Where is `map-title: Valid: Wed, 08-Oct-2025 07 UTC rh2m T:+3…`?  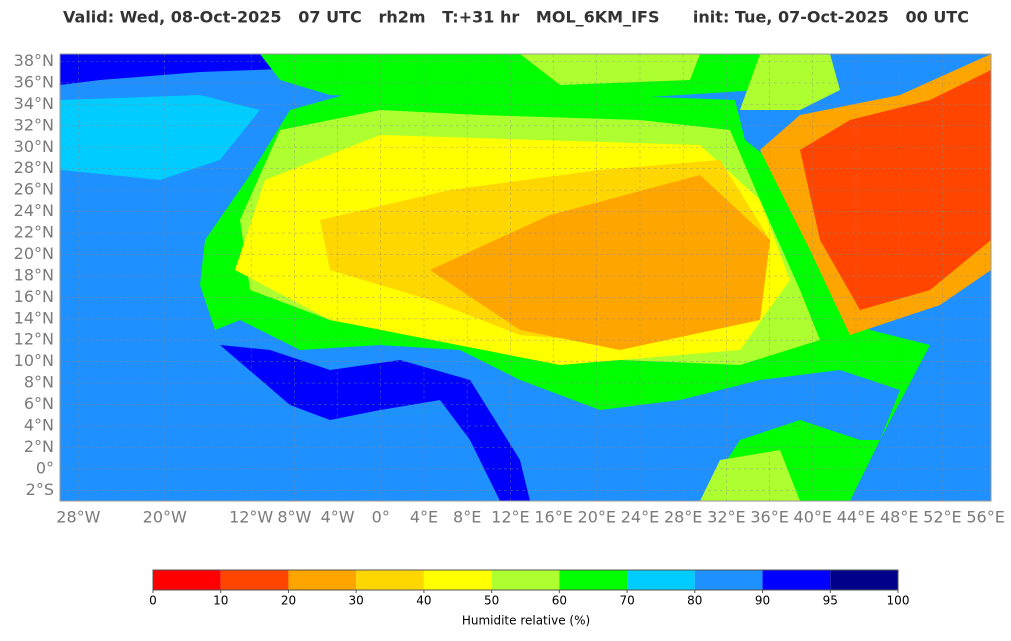 map-title: Valid: Wed, 08-Oct-2025 07 UTC rh2m T:+3… is located at coordinates (516, 17).